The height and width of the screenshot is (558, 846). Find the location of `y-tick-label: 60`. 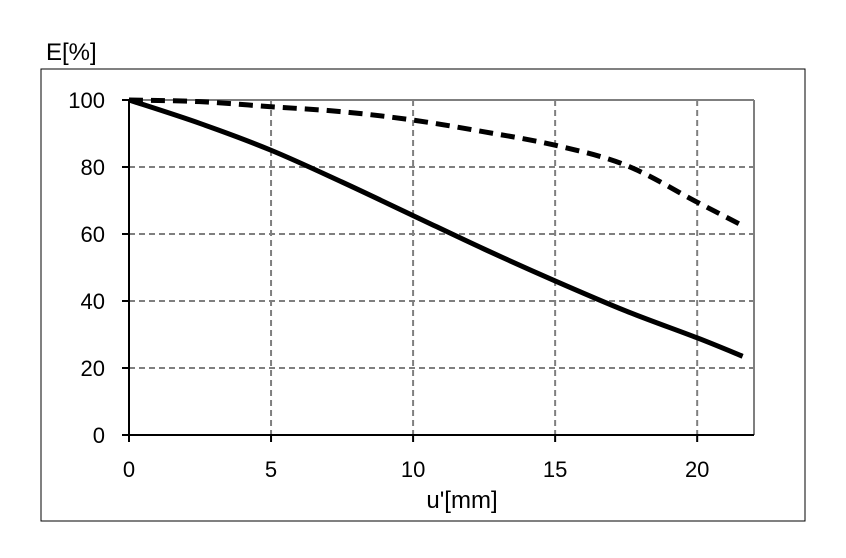

y-tick-label: 60 is located at coordinates (93, 234).